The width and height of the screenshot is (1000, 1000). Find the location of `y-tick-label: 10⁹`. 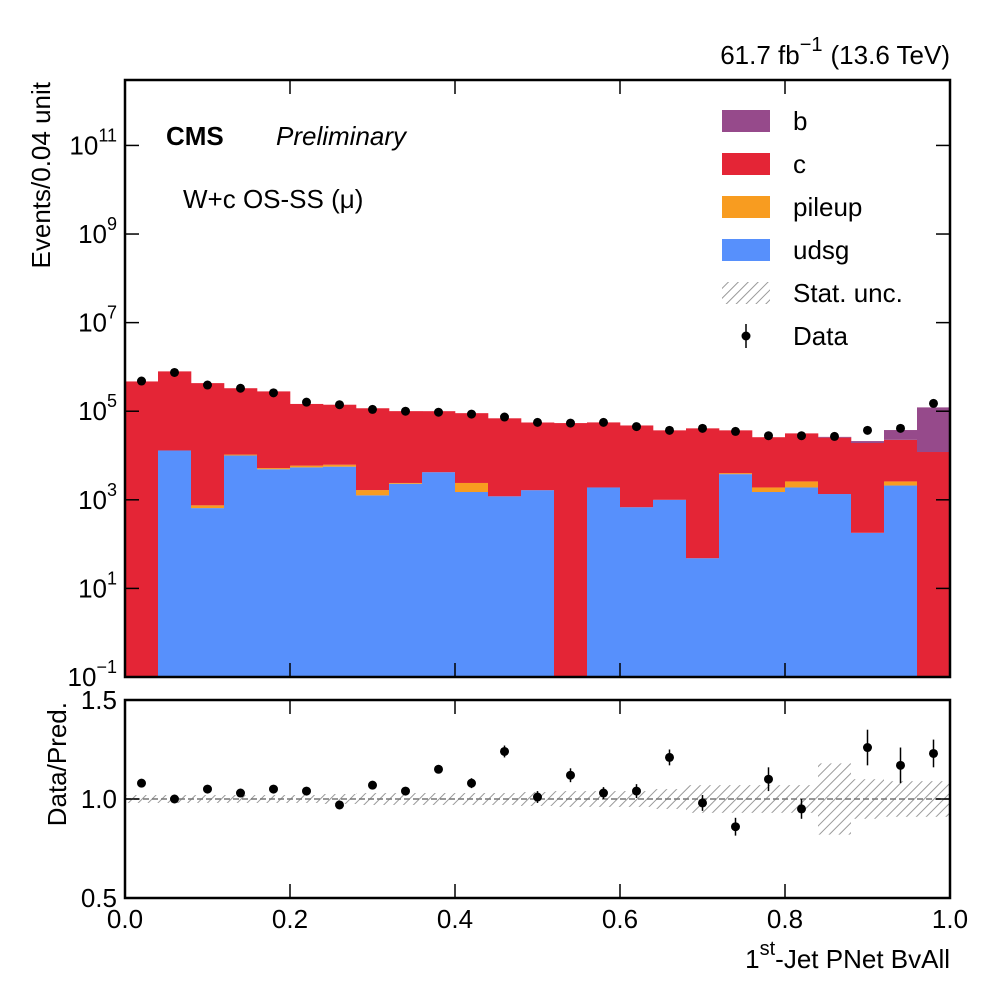

y-tick-label: 10⁹ is located at coordinates (97, 231).